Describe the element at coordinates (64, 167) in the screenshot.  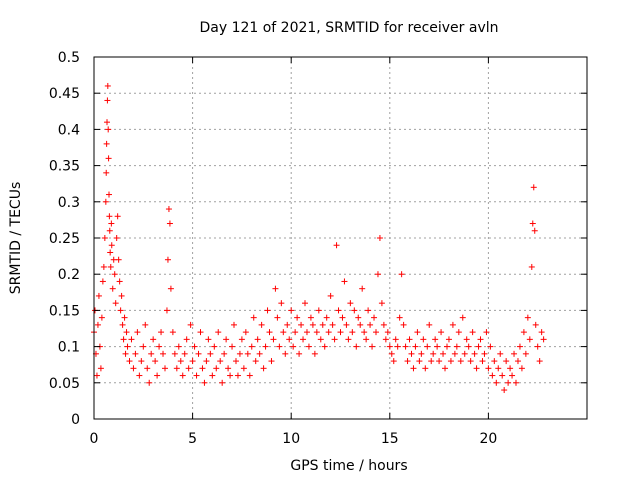
I see `y-tick-label: 0.35` at that location.